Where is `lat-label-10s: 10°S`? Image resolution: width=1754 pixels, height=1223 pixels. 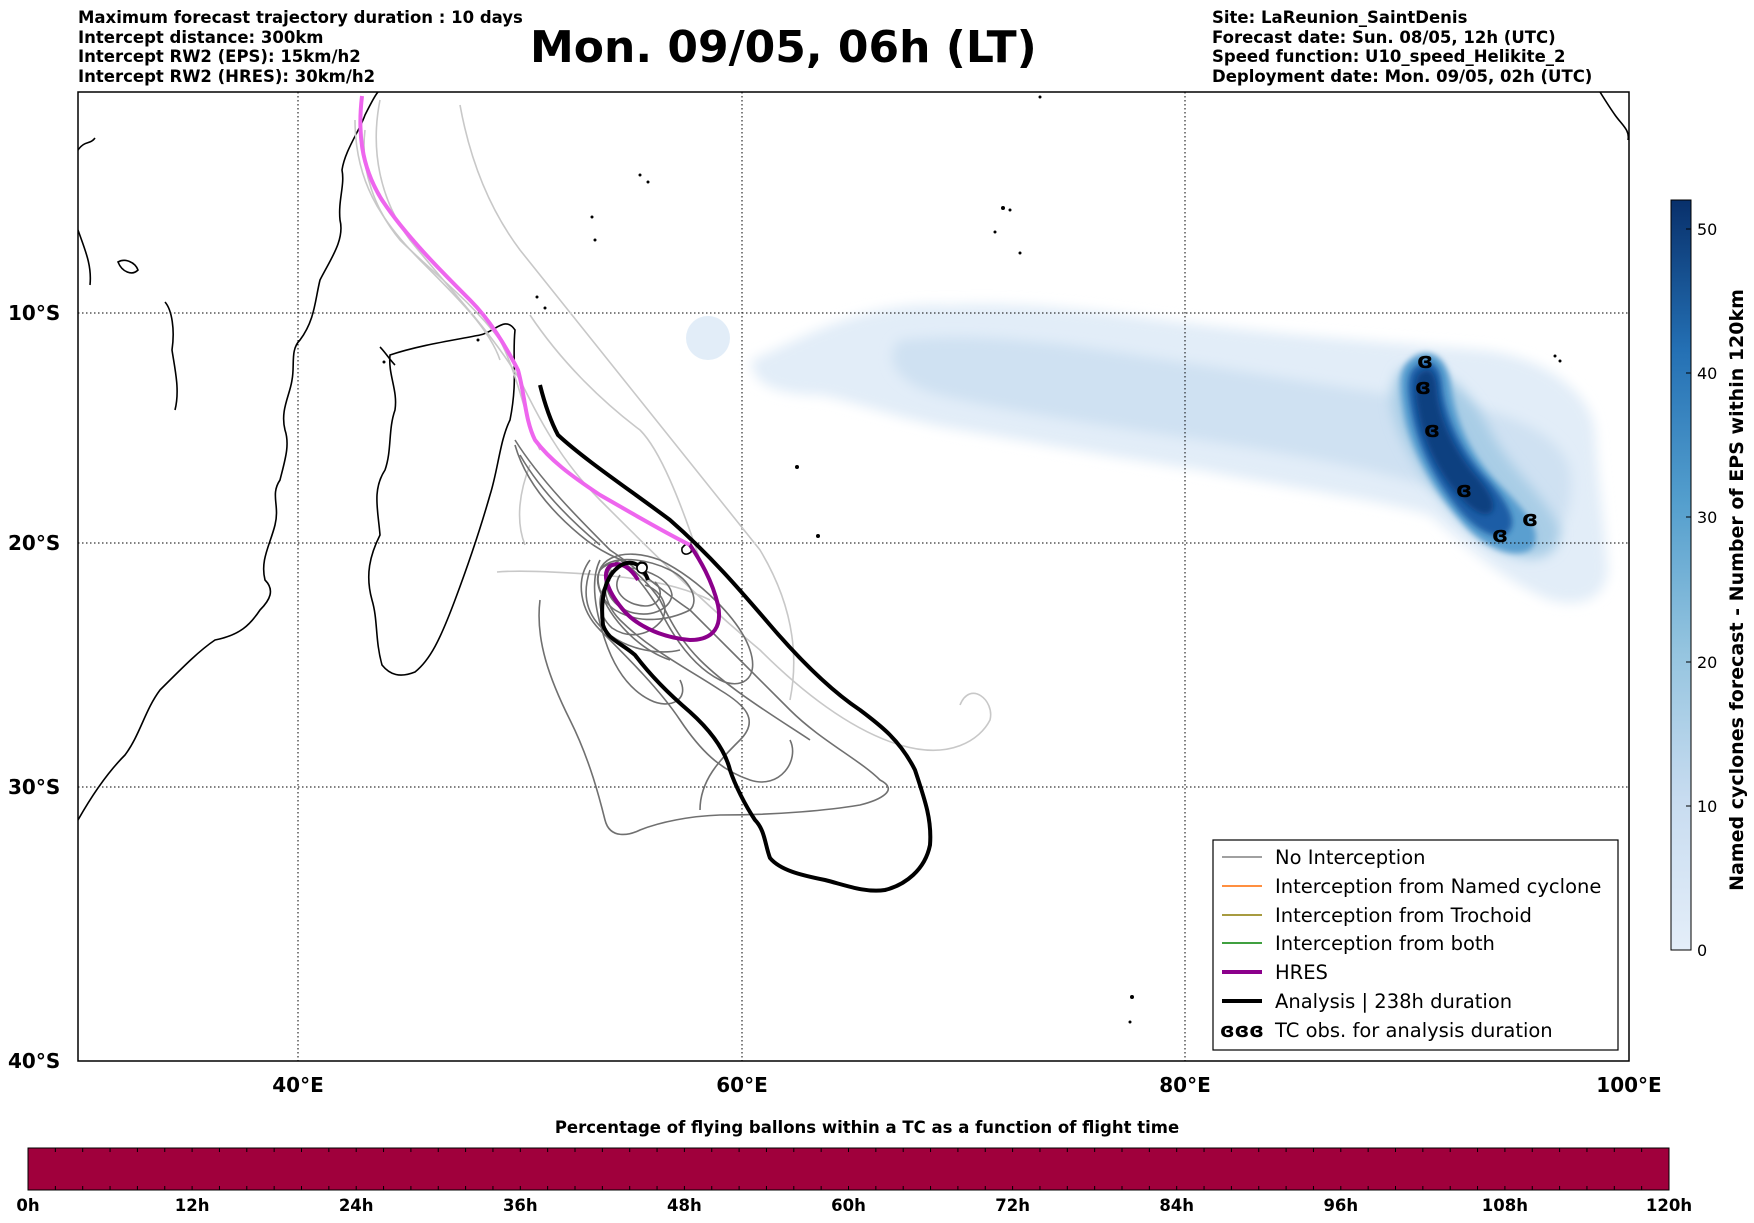
lat-label-10s: 10°S is located at coordinates (34, 313).